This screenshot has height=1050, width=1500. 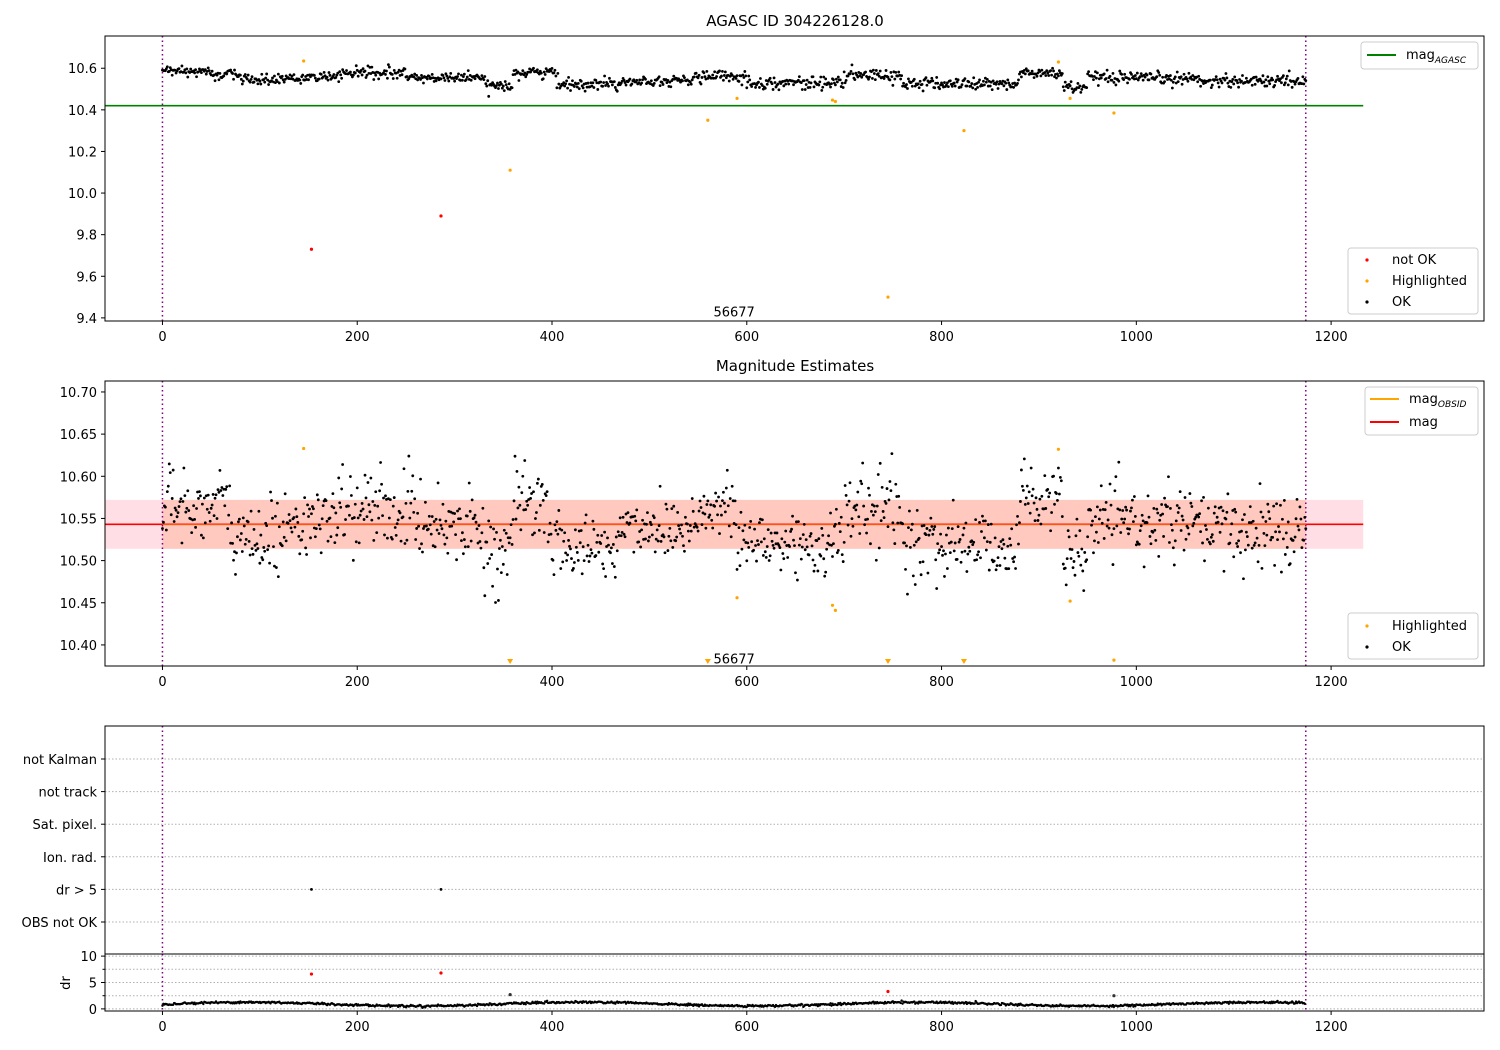 I want to click on category-label: OBS not OK, so click(x=60, y=923).